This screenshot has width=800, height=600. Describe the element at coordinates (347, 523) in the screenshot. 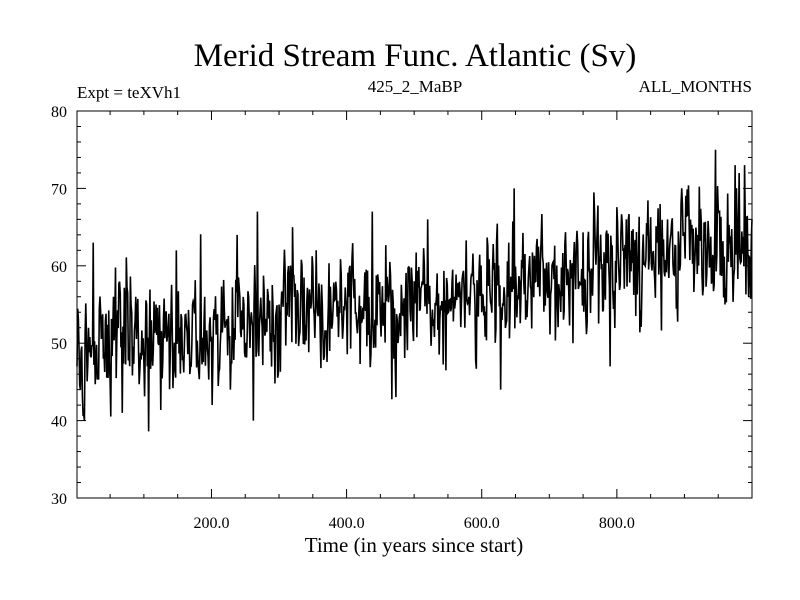

I see `x-tick-label: 400.0` at that location.